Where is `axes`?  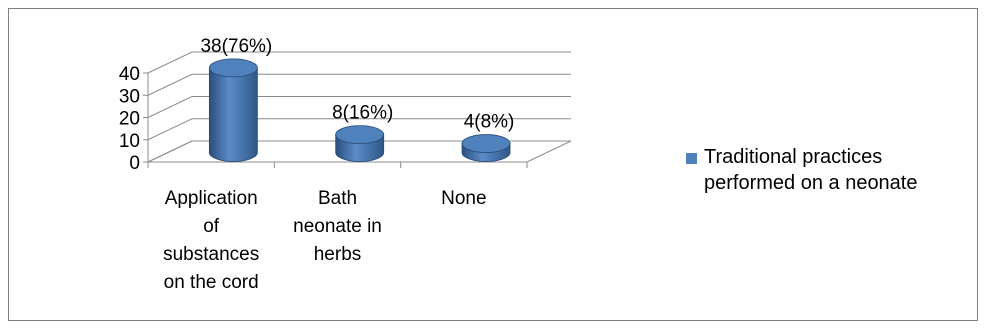 axes is located at coordinates (335, 120).